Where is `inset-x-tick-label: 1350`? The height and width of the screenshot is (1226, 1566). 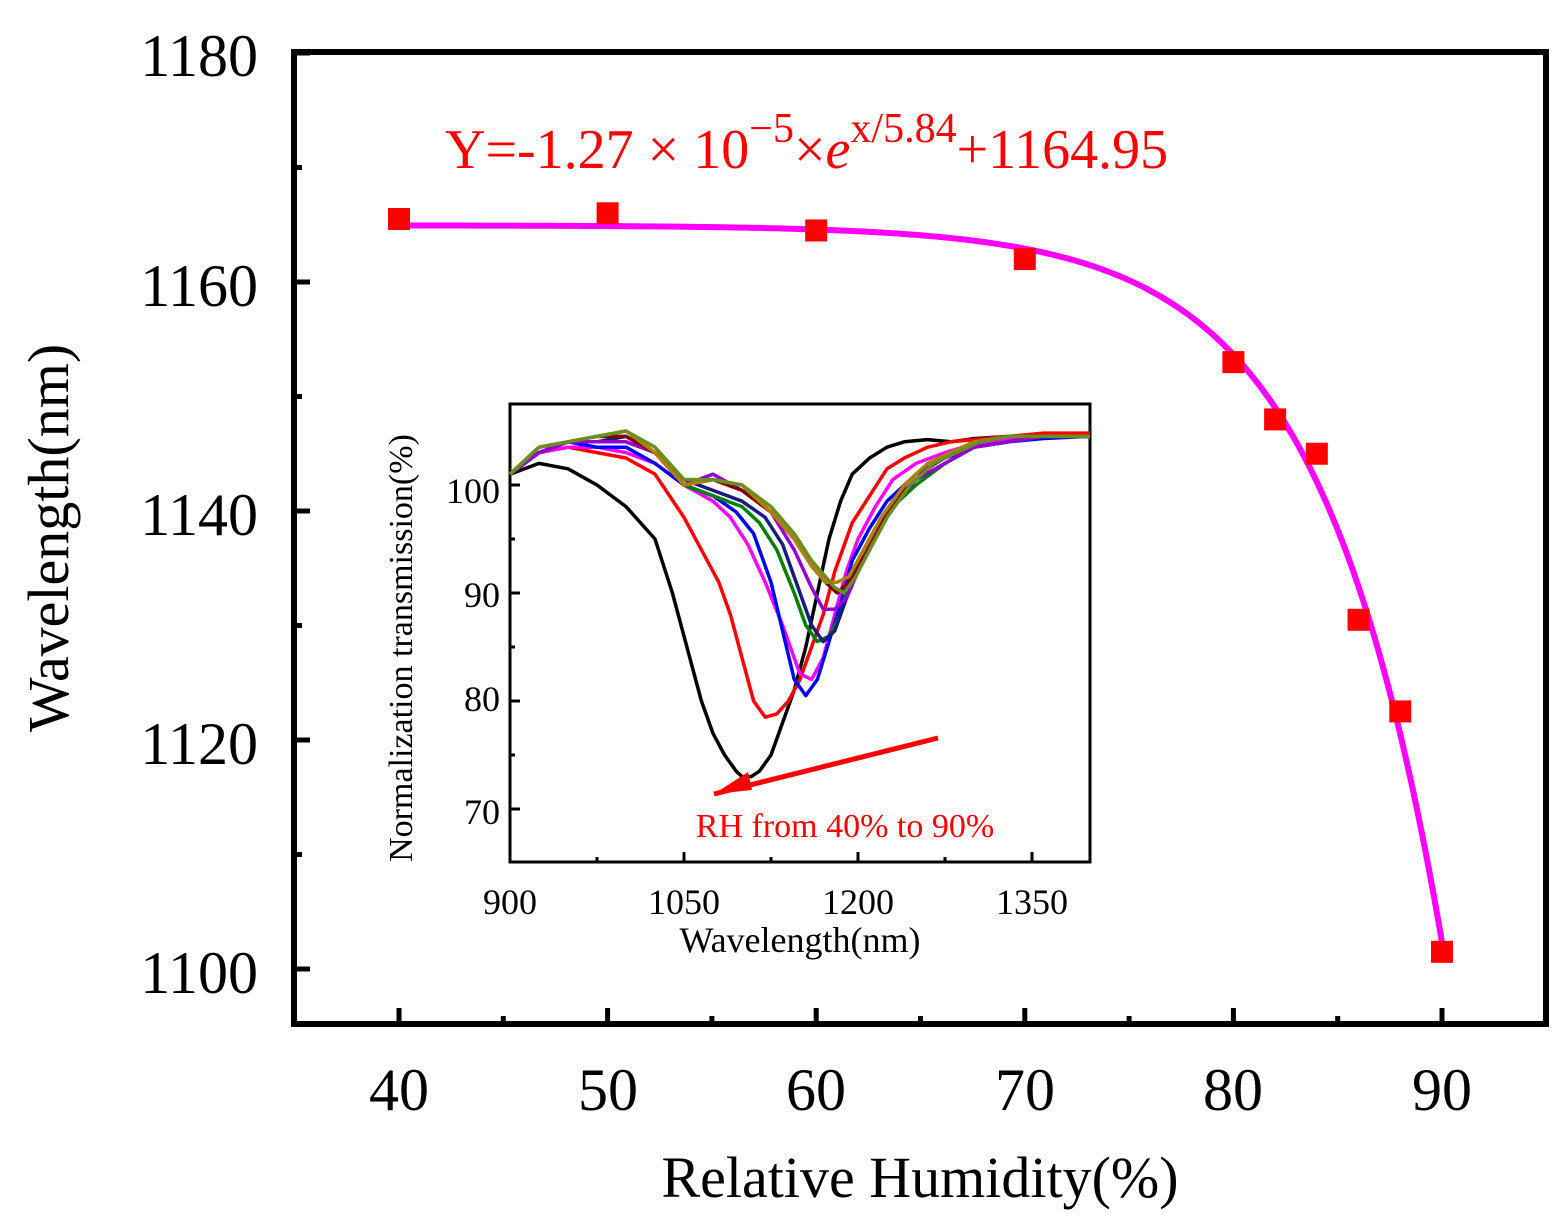 inset-x-tick-label: 1350 is located at coordinates (1032, 902).